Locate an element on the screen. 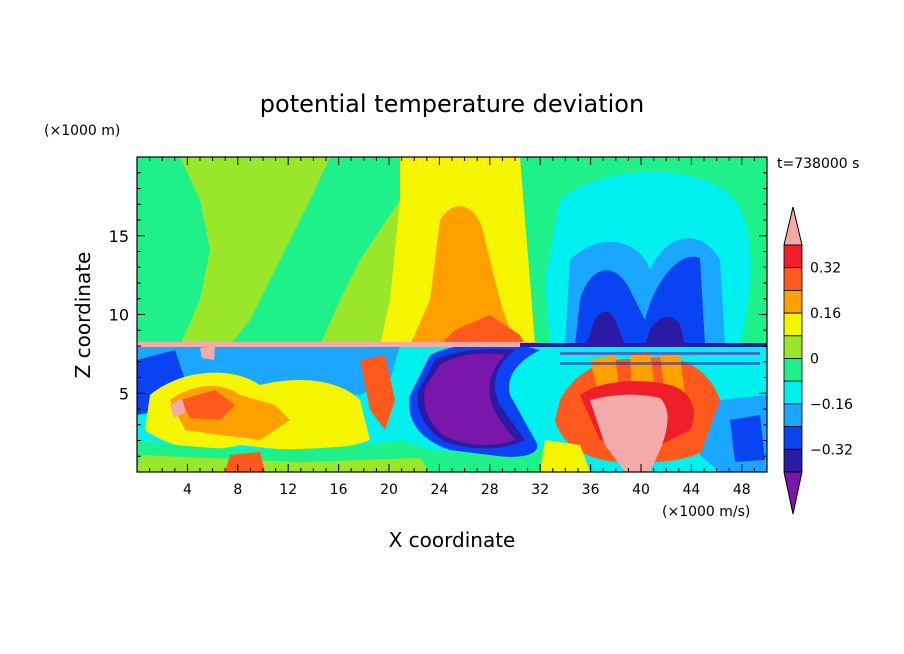  colorbar-tick-label: −0.32 is located at coordinates (831, 450).